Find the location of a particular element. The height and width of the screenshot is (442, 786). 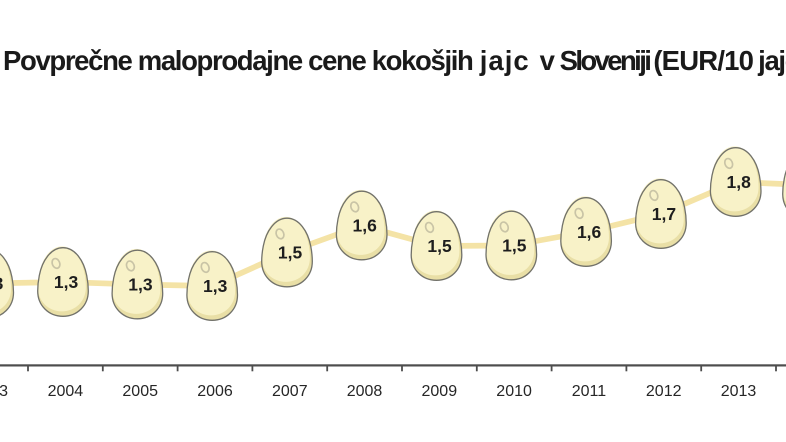

svg-text: 2007 is located at coordinates (290, 391).